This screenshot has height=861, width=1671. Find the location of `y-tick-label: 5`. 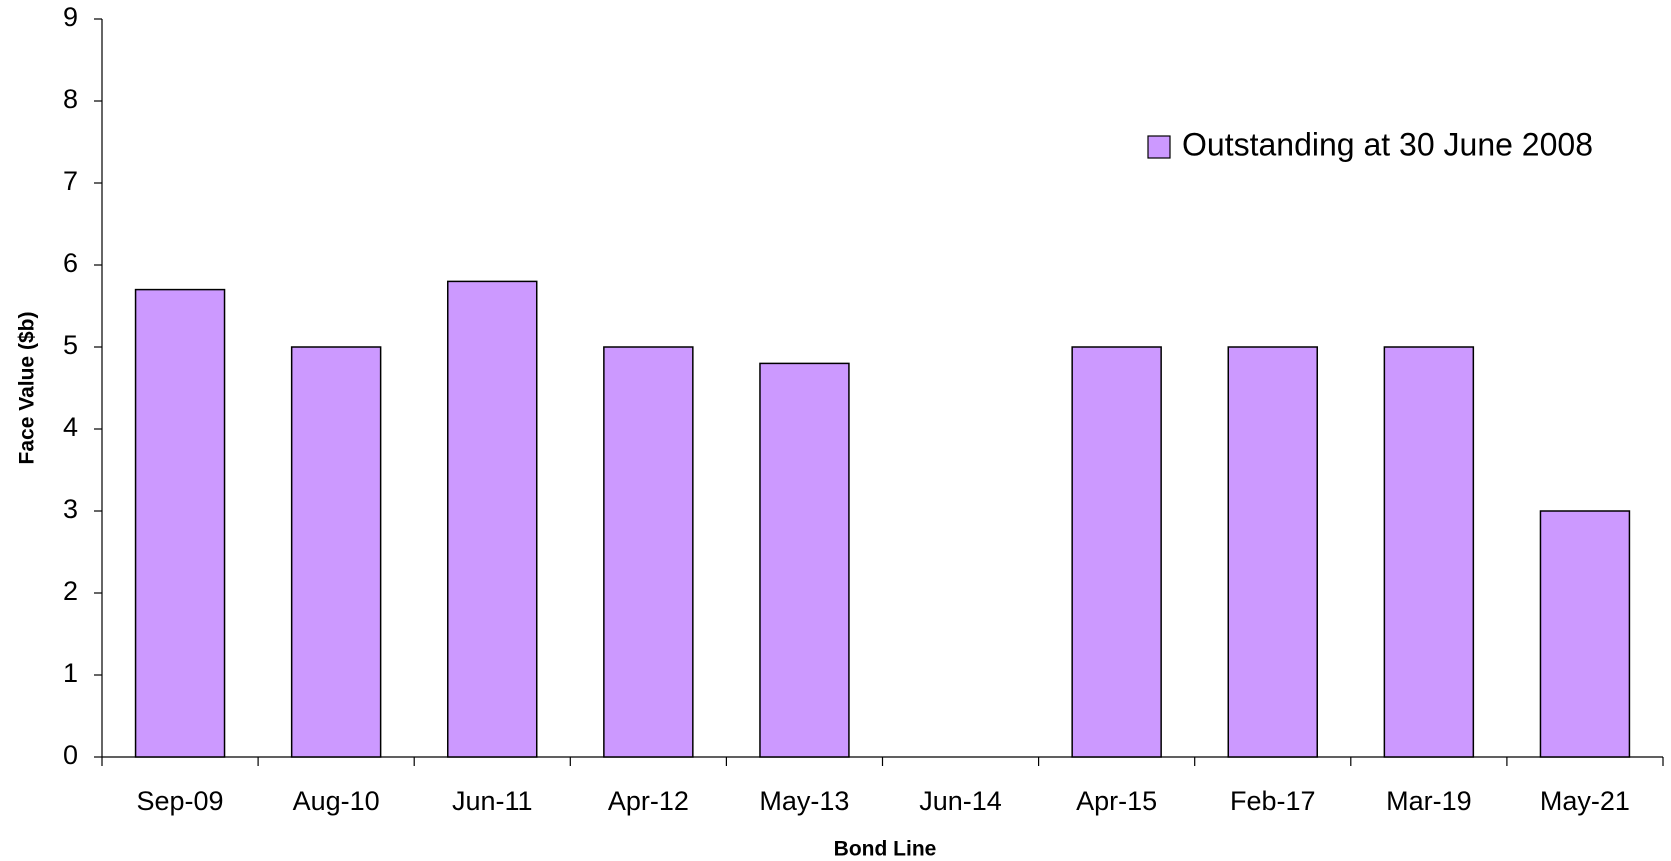

y-tick-label: 5 is located at coordinates (70, 345).